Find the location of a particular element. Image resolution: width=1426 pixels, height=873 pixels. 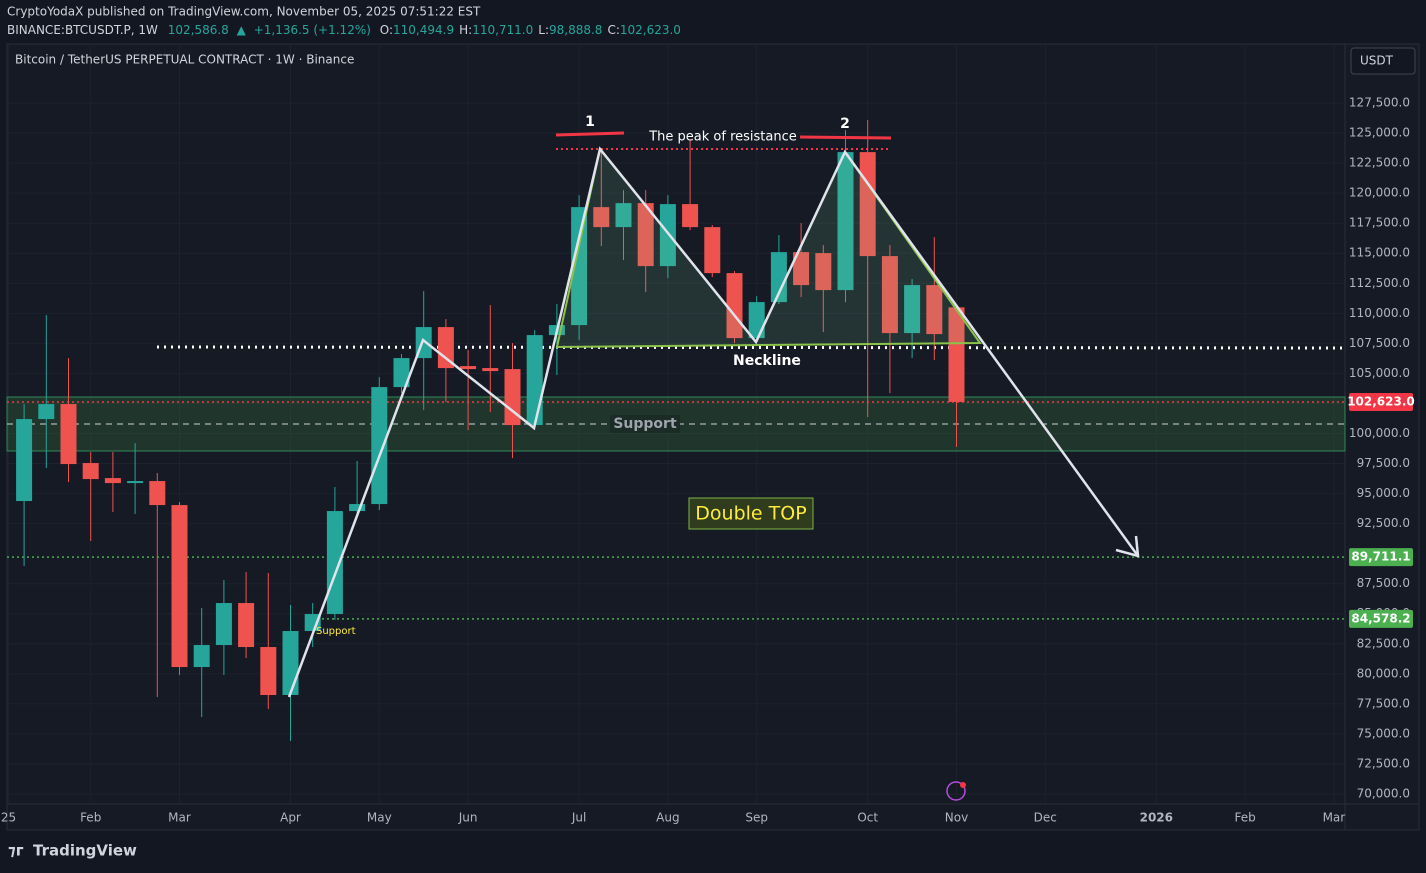

y-tick-label: 100,000.0 is located at coordinates (1379, 433).